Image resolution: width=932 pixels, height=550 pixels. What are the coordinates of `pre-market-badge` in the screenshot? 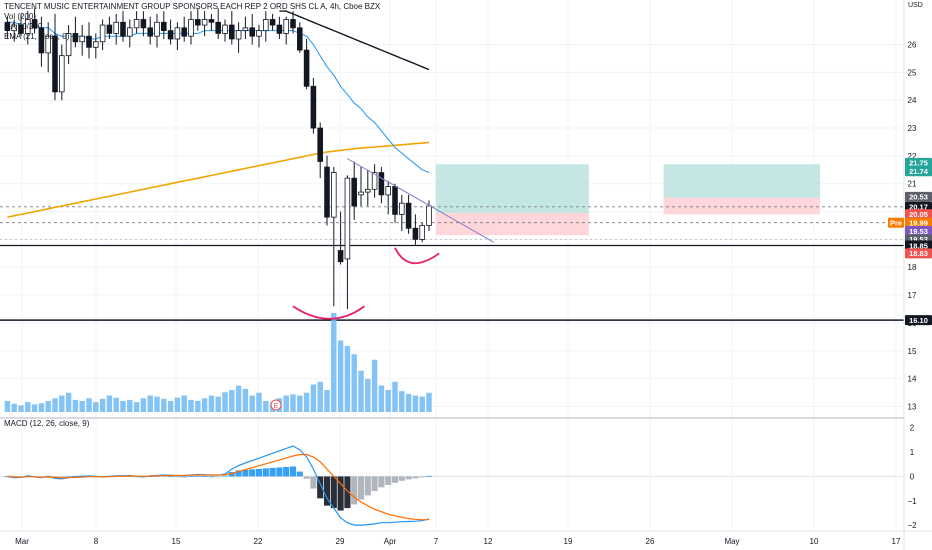 It's located at (896, 222).